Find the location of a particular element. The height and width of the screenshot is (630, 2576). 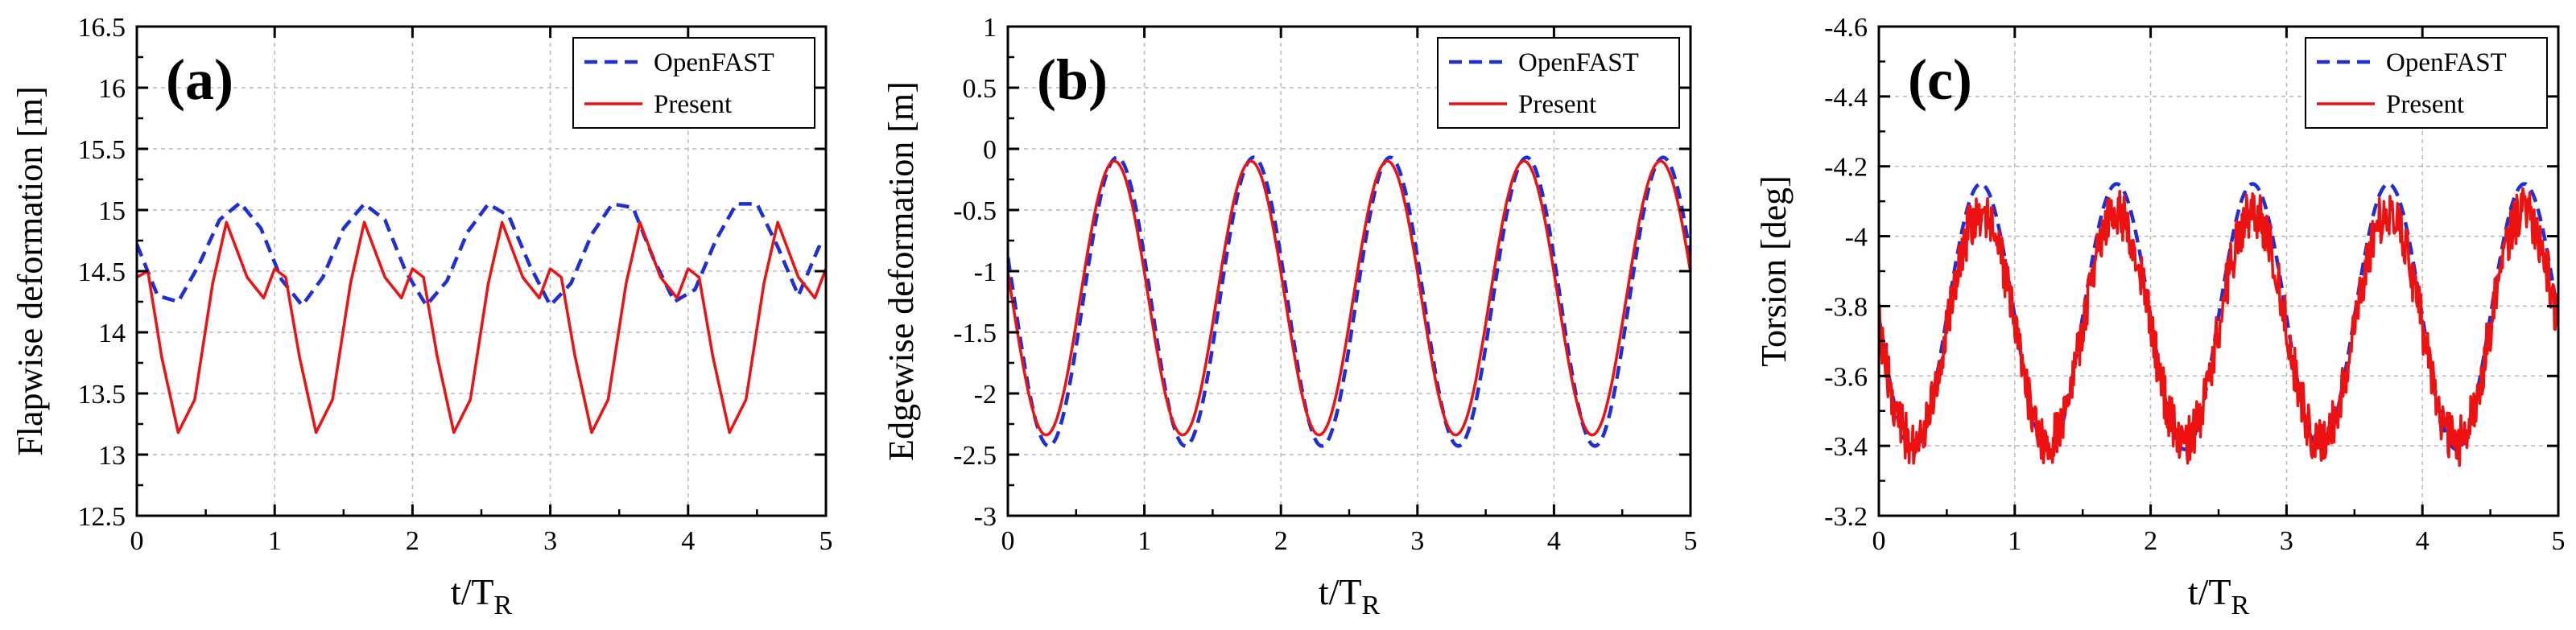

y-tick-label: 14.5 is located at coordinates (102, 272).